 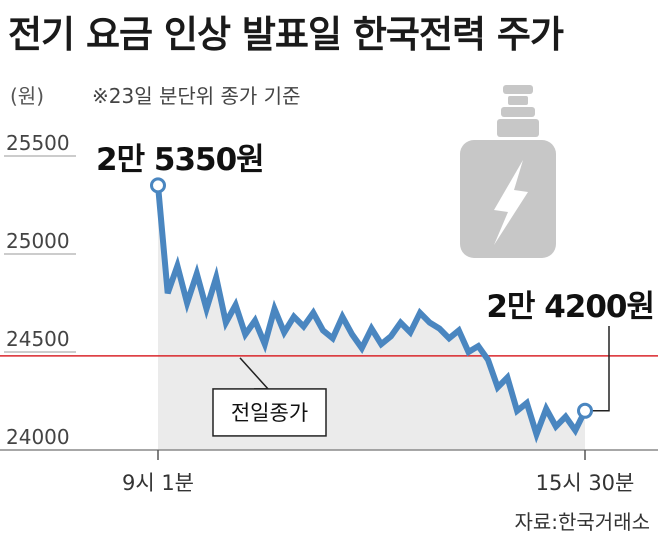 I want to click on x-tick-label: 15시 30분, so click(x=585, y=483).